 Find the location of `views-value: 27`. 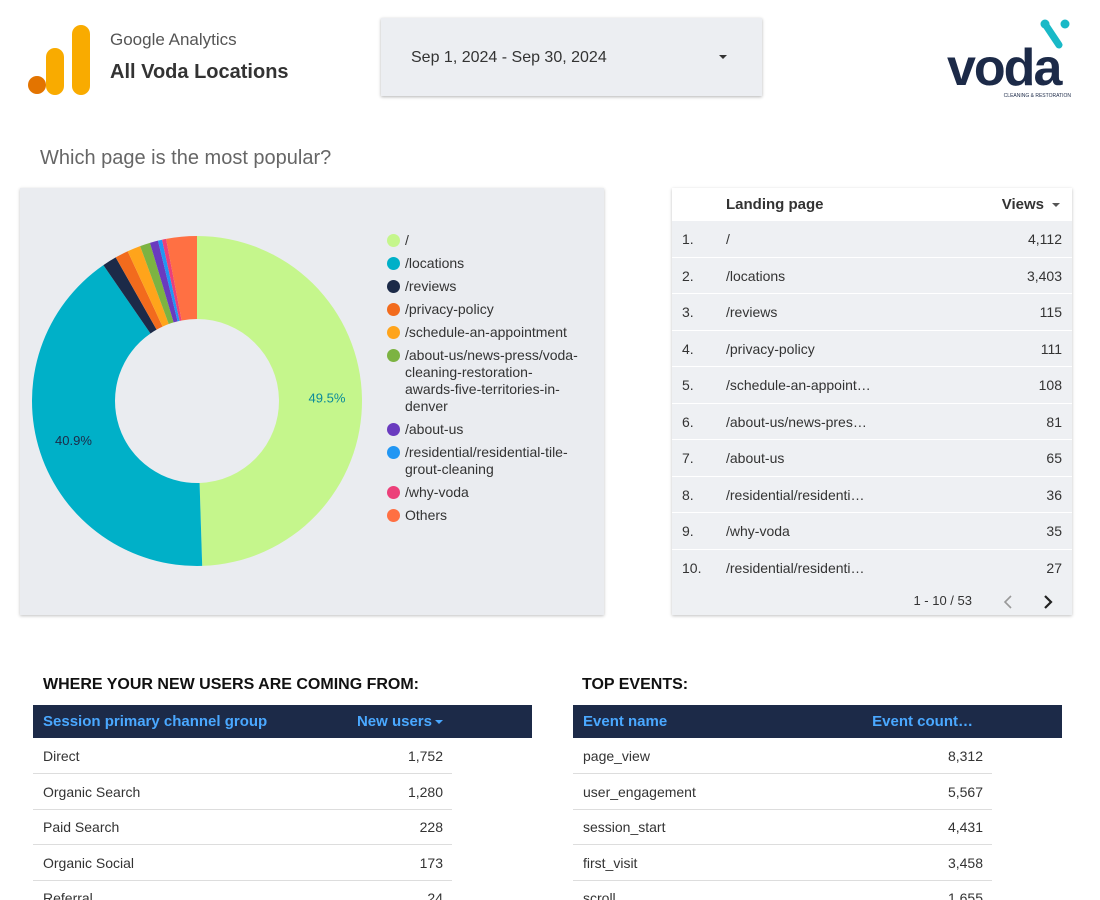

views-value: 27 is located at coordinates (1054, 567).